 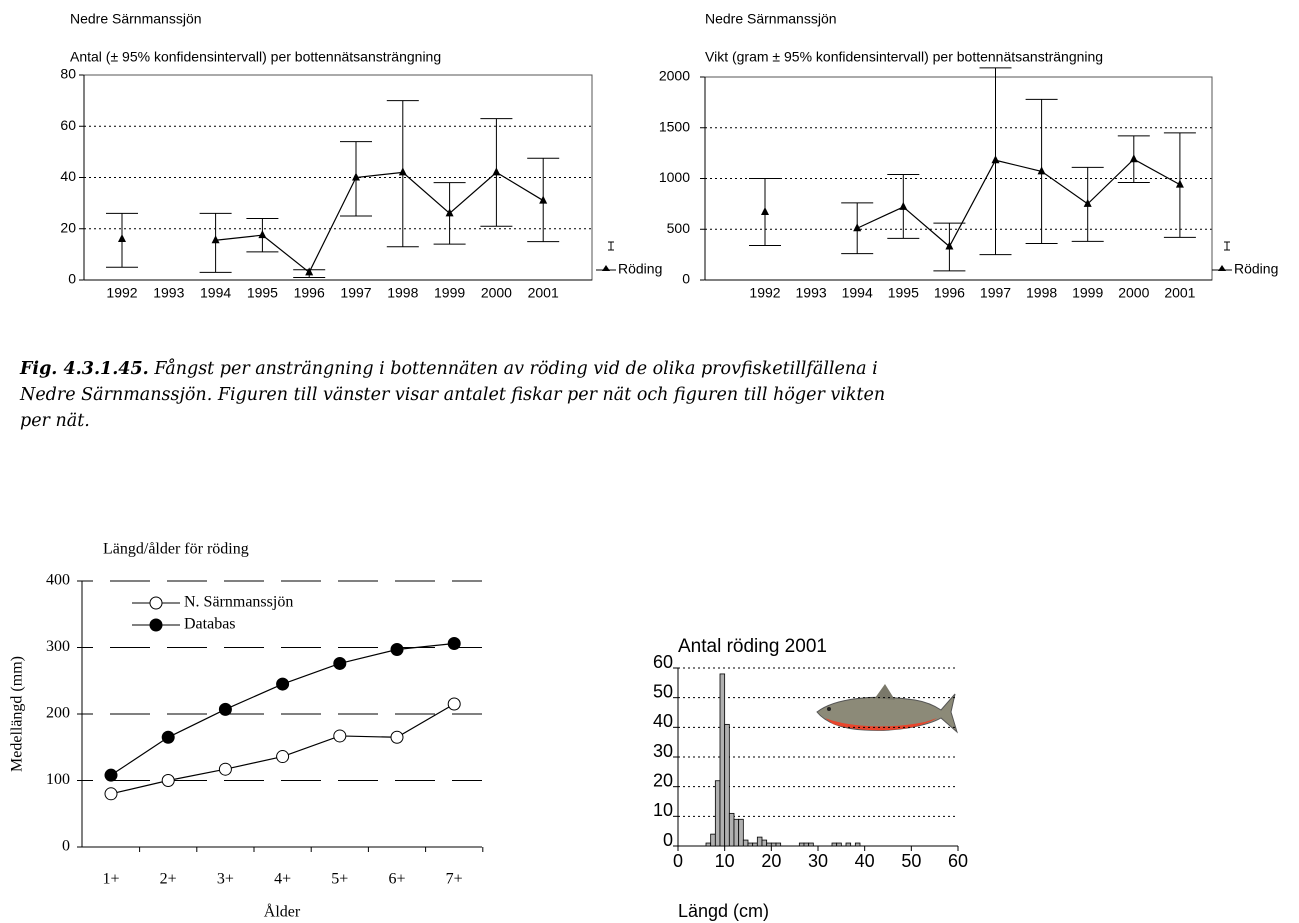 I want to click on x-tick-label: 1996, so click(x=309, y=293).